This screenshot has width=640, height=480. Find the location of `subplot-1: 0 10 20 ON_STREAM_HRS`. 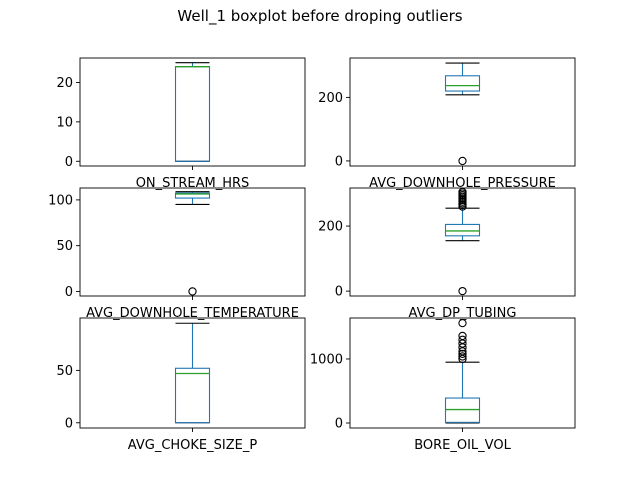

subplot-1: 0 10 20 ON_STREAM_HRS is located at coordinates (181, 124).